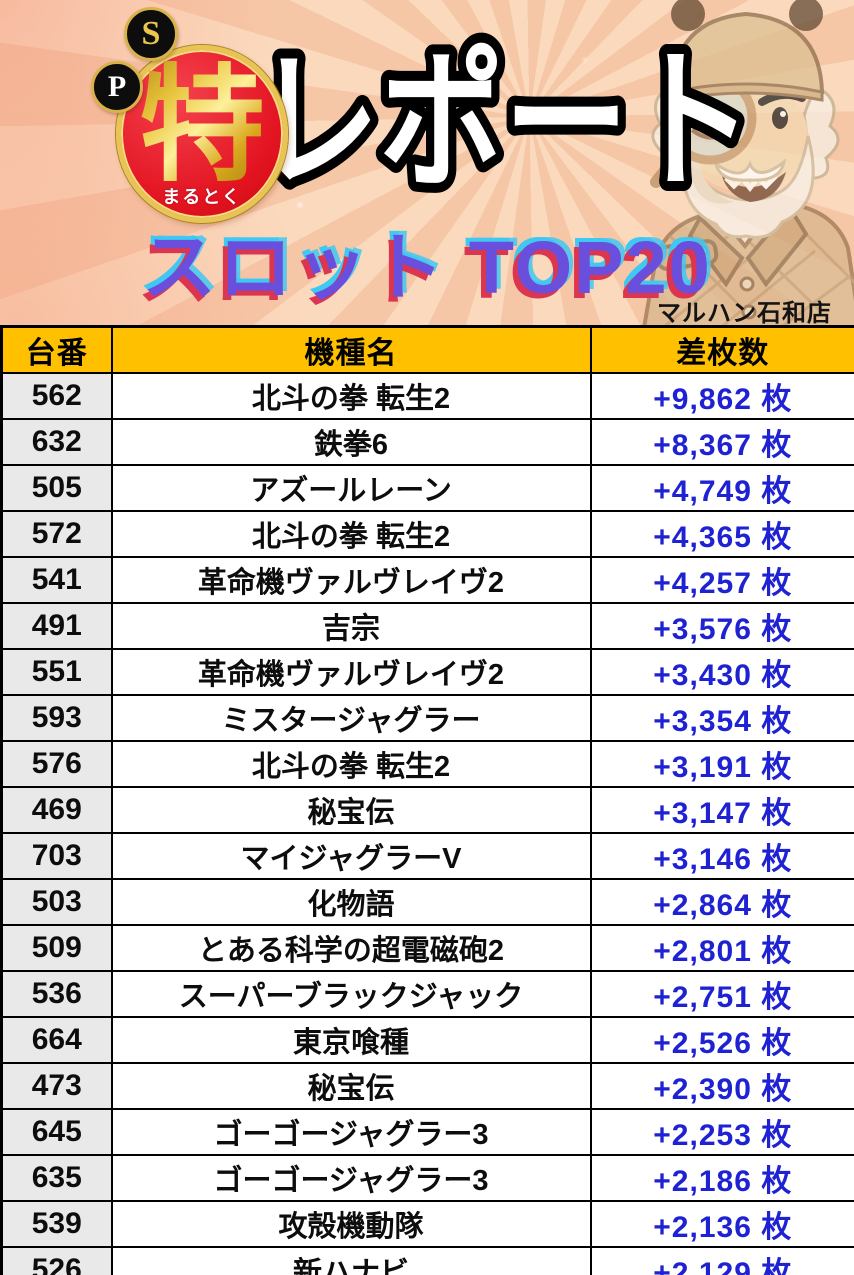  What do you see at coordinates (721, 488) in the screenshot?
I see `medal-diff-cell: +4,749 枚` at bounding box center [721, 488].